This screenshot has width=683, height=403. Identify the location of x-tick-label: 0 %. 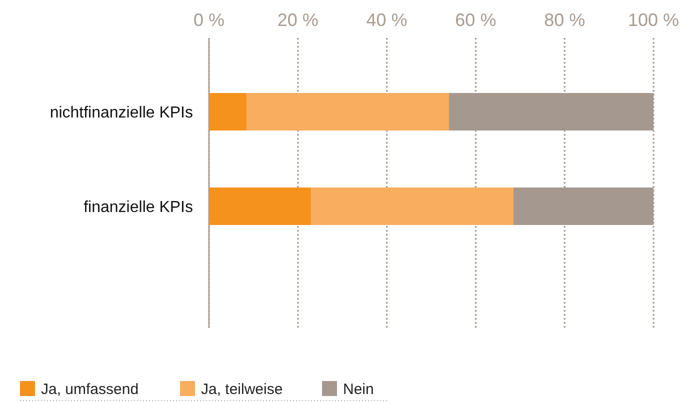
(209, 20).